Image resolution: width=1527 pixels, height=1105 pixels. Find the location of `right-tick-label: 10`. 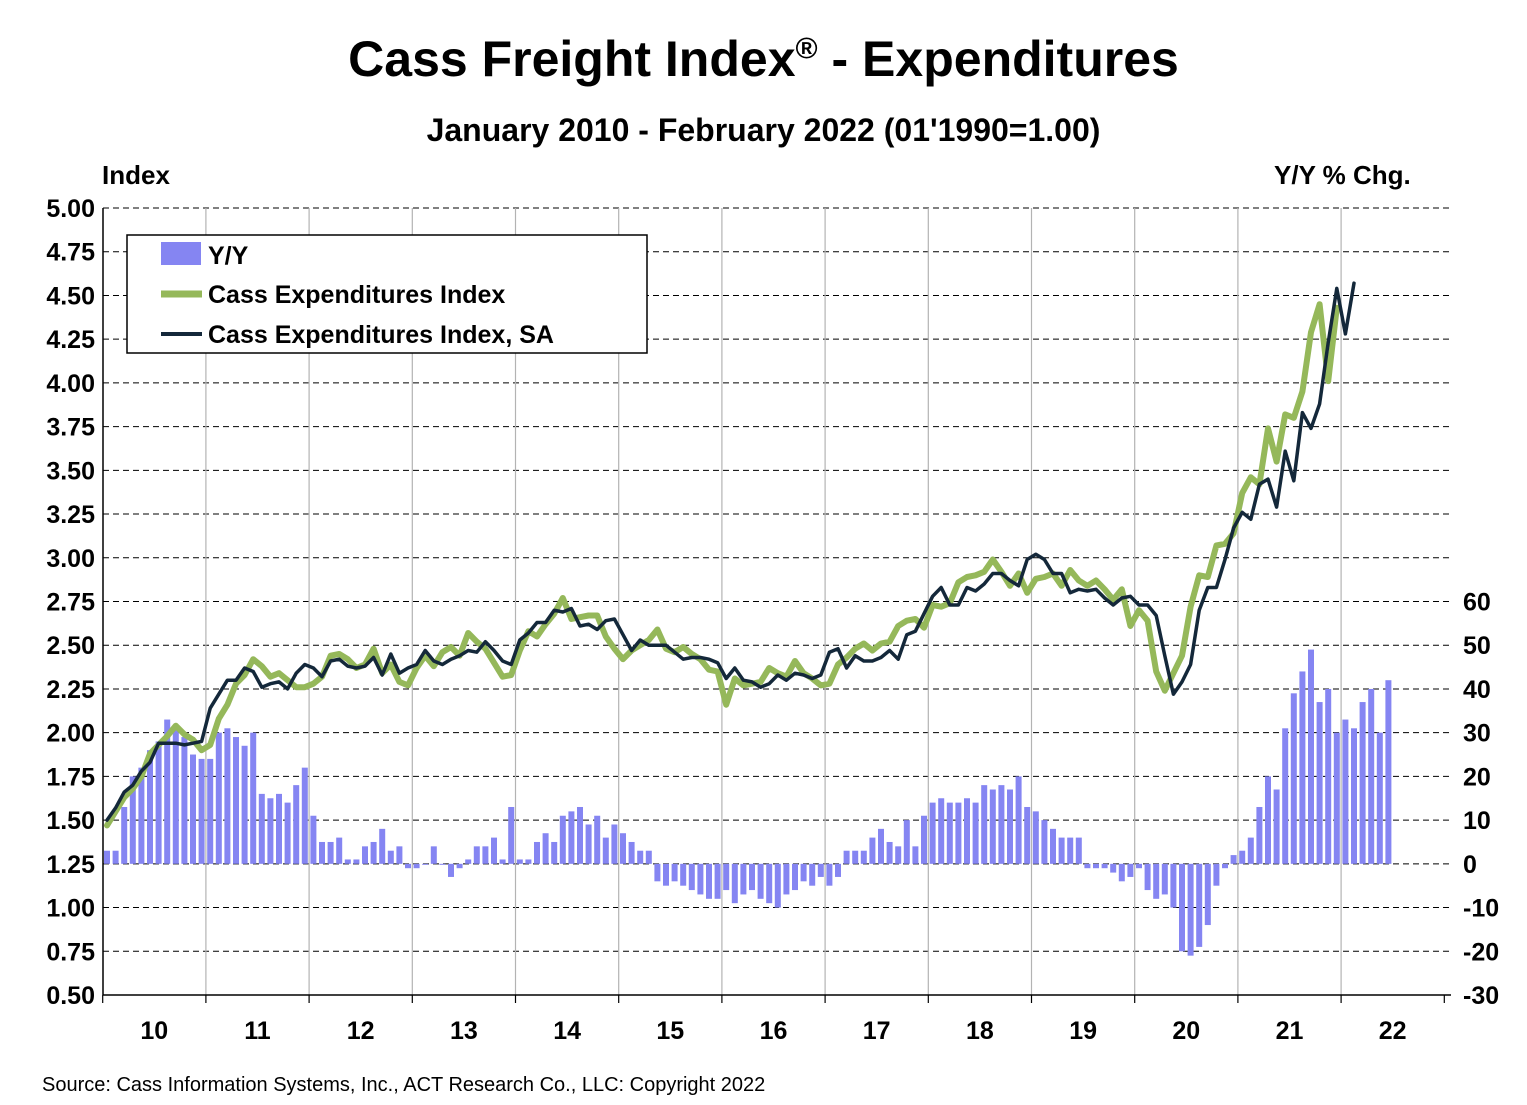

right-tick-label: 10 is located at coordinates (1477, 821).